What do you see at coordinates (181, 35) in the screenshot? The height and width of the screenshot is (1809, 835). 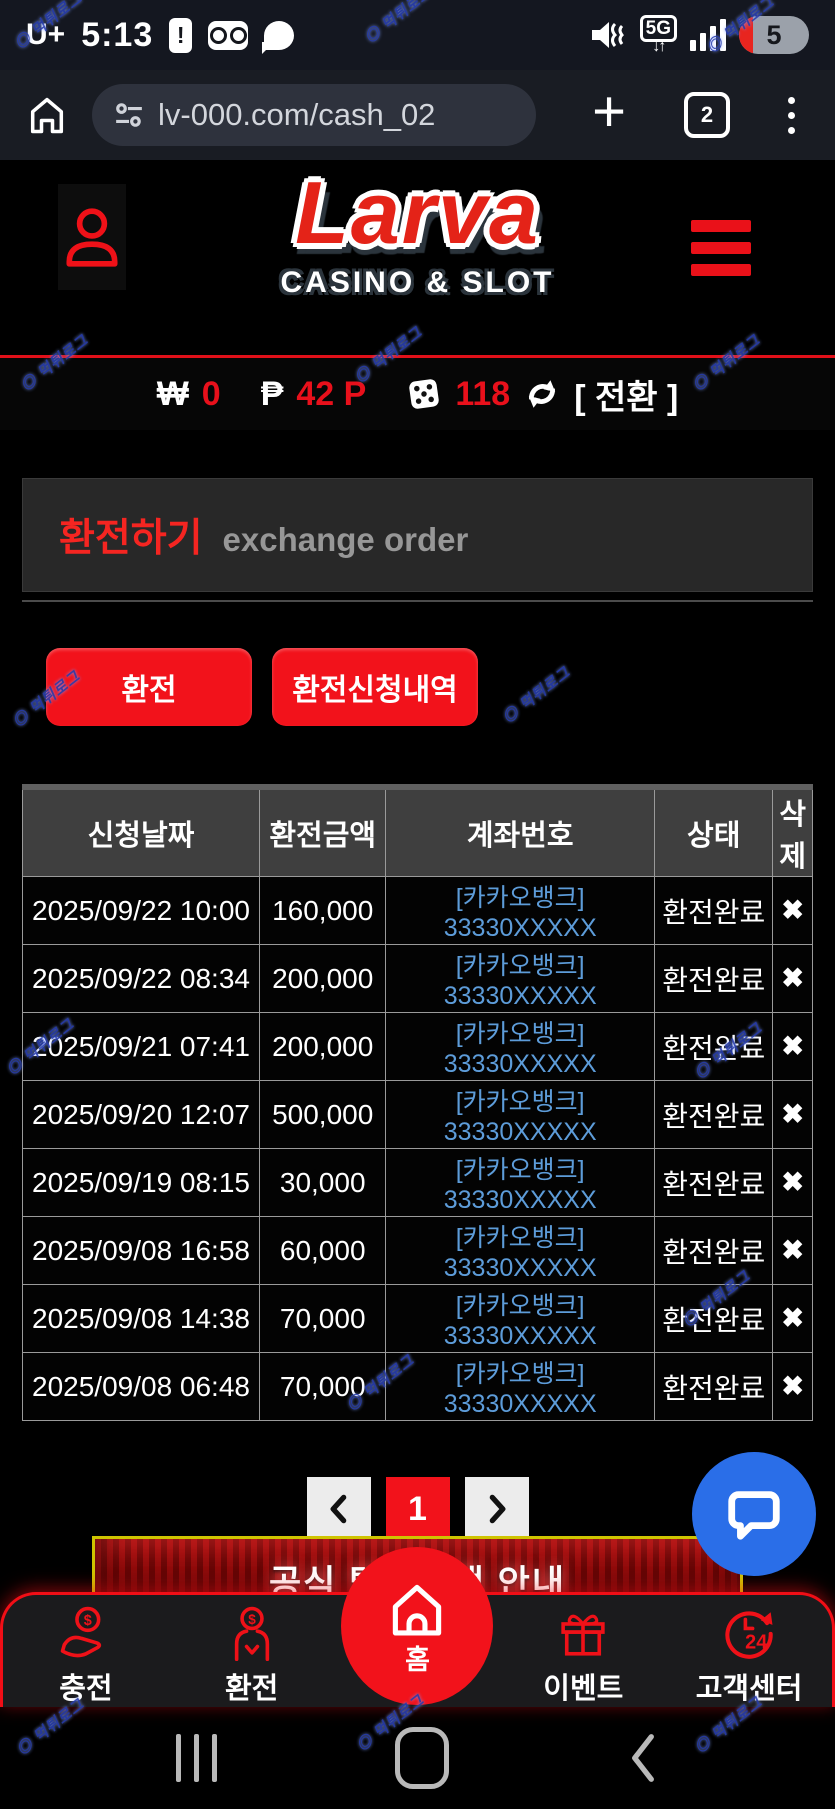 I see `battery-alert-icon` at bounding box center [181, 35].